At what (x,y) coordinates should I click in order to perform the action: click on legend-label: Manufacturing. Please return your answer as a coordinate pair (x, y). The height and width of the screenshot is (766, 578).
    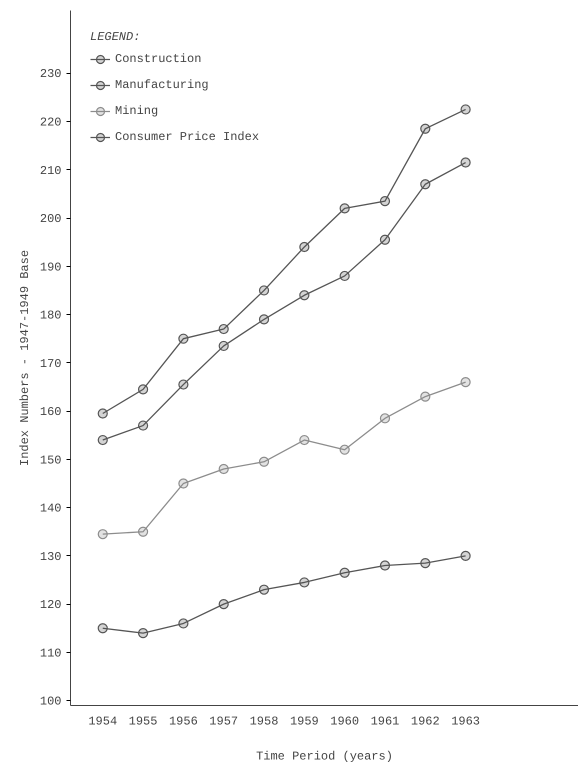
    Looking at the image, I should click on (162, 85).